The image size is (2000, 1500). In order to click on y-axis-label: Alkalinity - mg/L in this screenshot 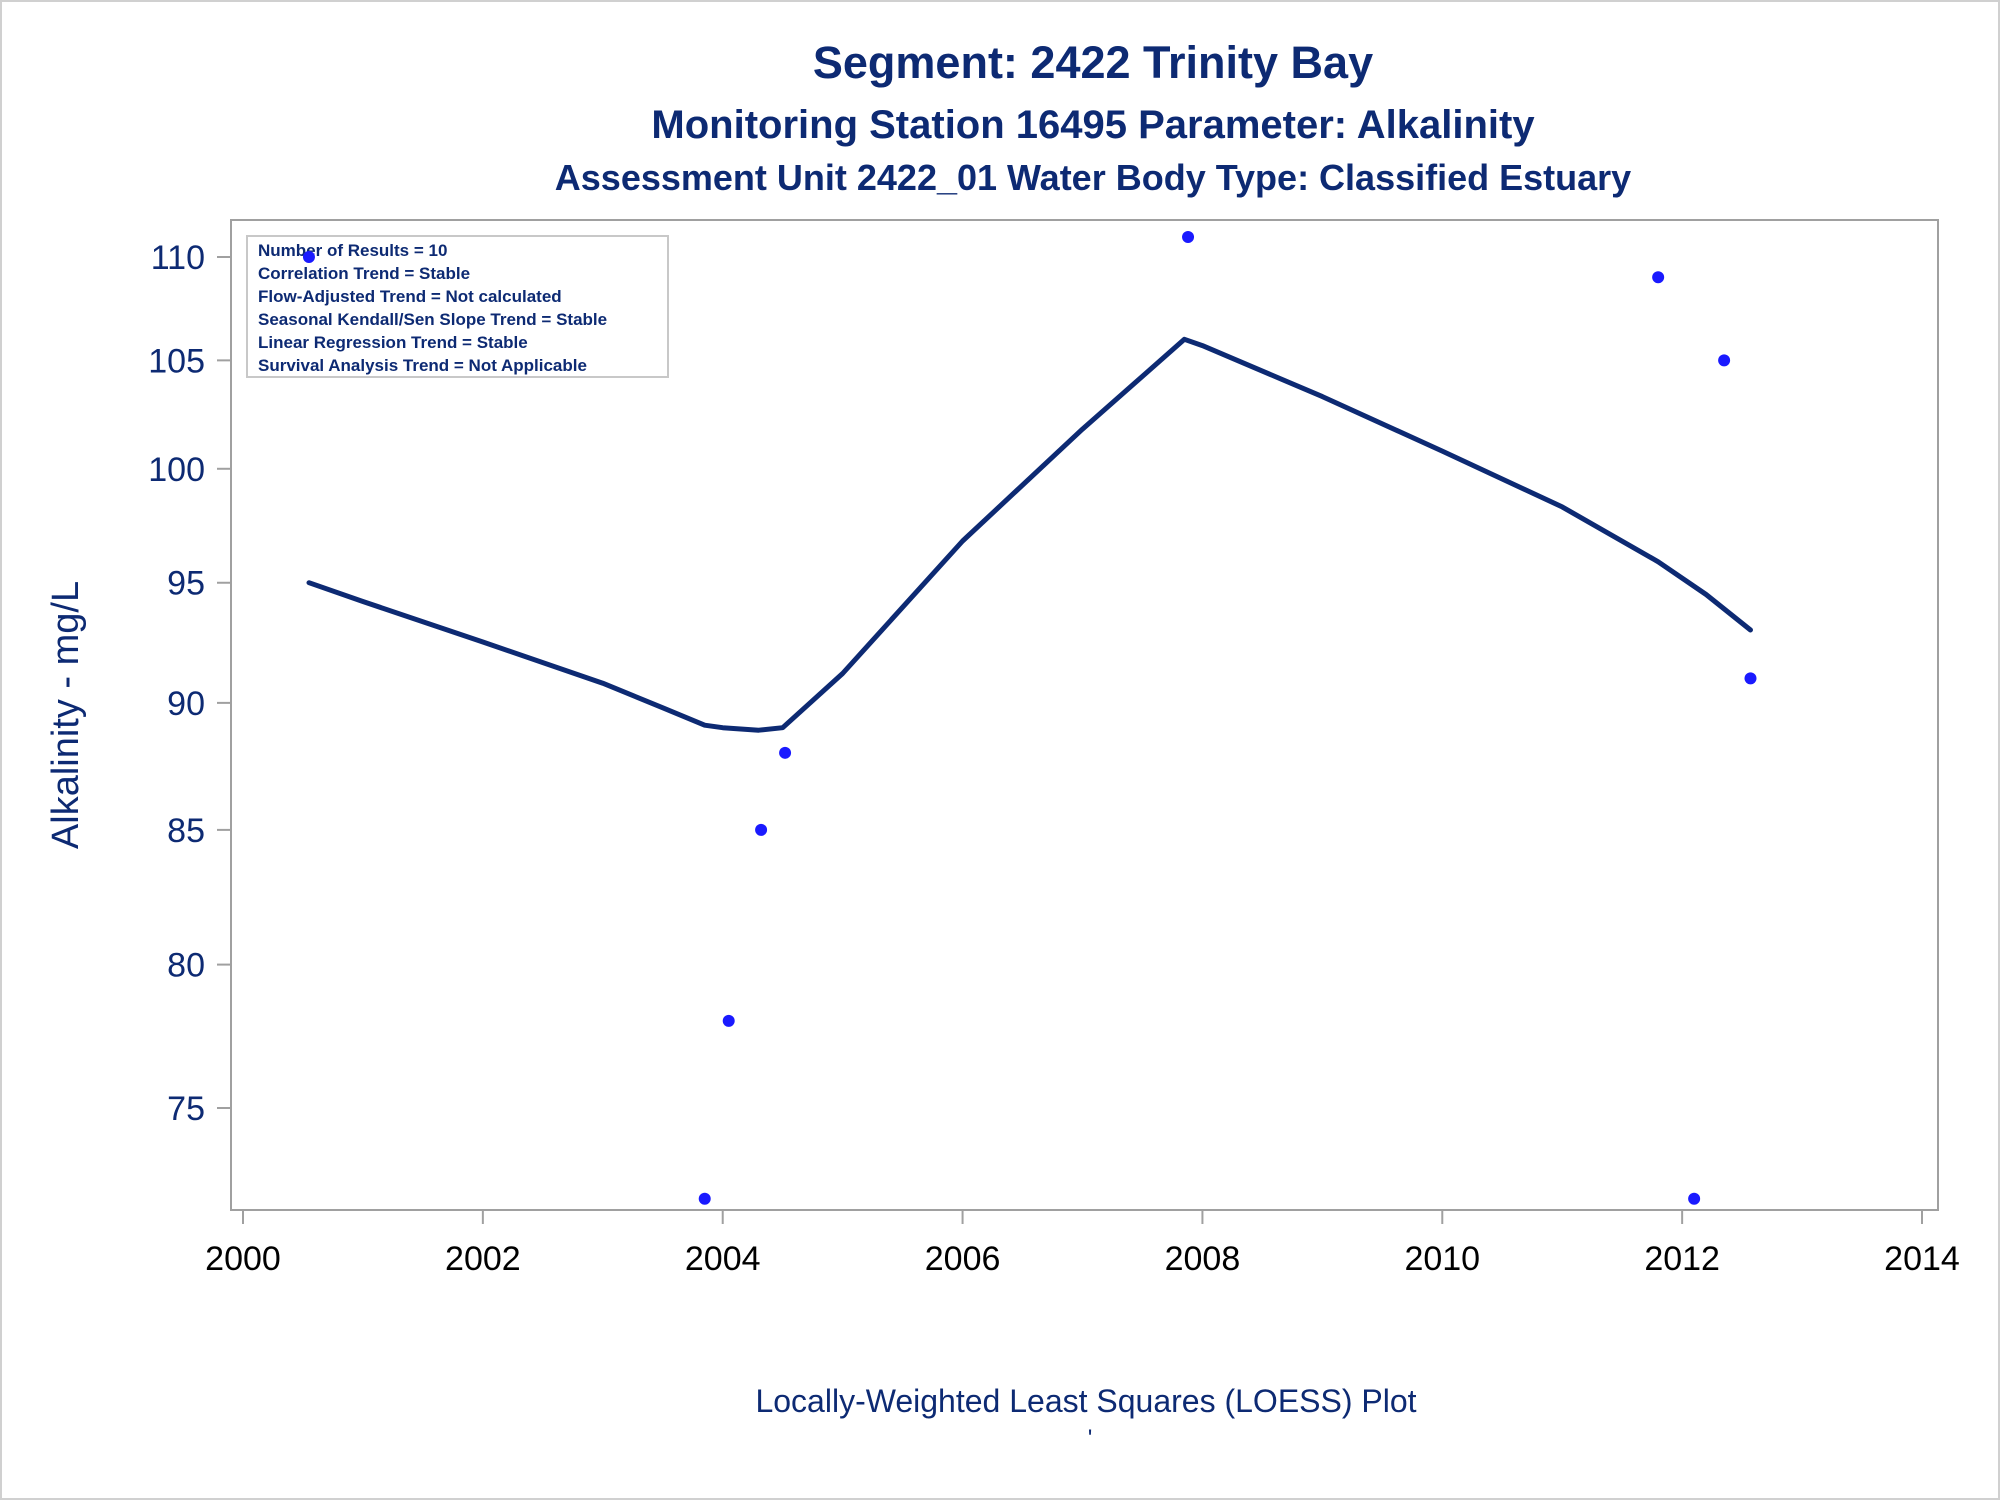, I will do `click(66, 715)`.